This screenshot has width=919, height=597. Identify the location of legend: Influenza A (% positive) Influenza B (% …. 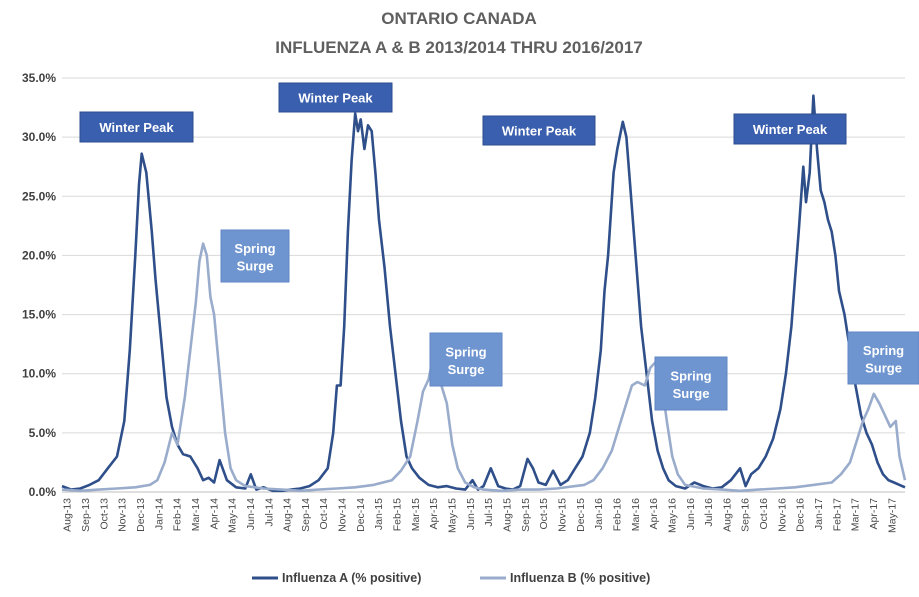
(451, 578).